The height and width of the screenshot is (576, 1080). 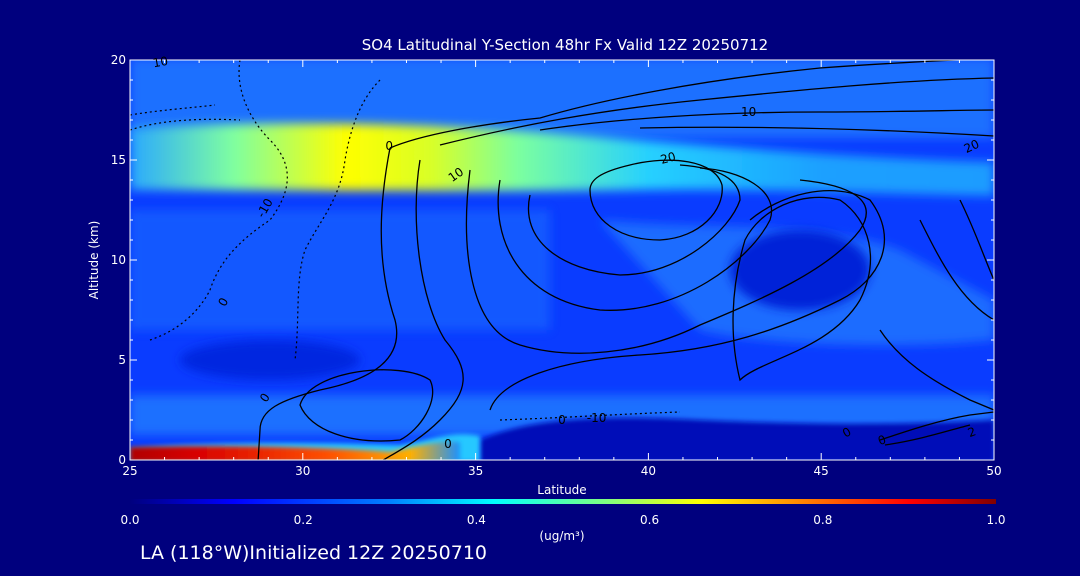 I want to click on colorbar-unit: (ug/m³), so click(x=561, y=536).